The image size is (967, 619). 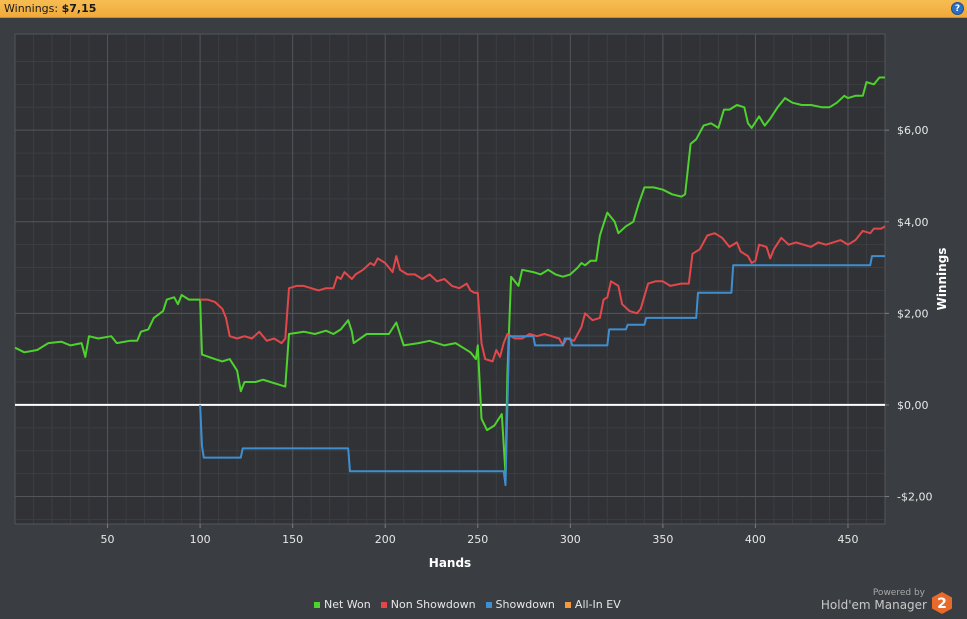 What do you see at coordinates (483, 9) in the screenshot?
I see `winnings-header-bar: Winnings: $7,15 ?` at bounding box center [483, 9].